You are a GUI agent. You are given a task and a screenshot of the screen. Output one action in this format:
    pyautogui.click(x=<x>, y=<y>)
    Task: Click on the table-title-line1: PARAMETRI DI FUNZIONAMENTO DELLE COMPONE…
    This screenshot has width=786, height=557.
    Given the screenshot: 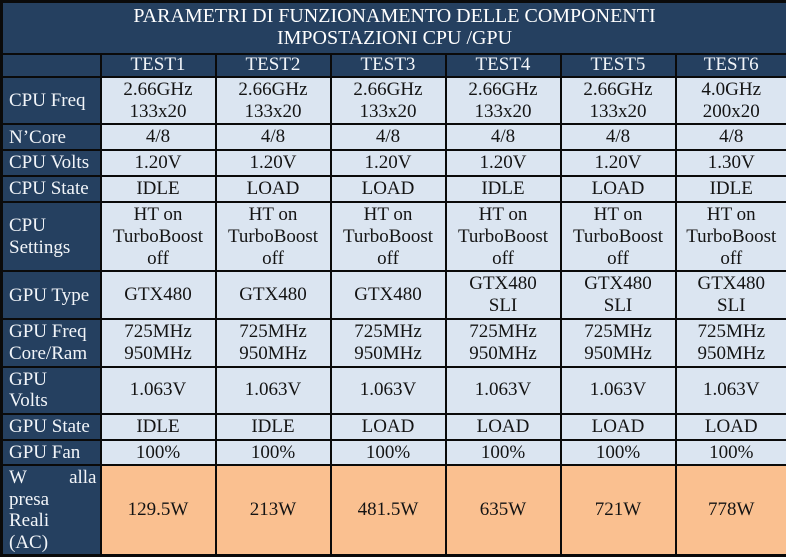 What is the action you would take?
    pyautogui.click(x=394, y=16)
    